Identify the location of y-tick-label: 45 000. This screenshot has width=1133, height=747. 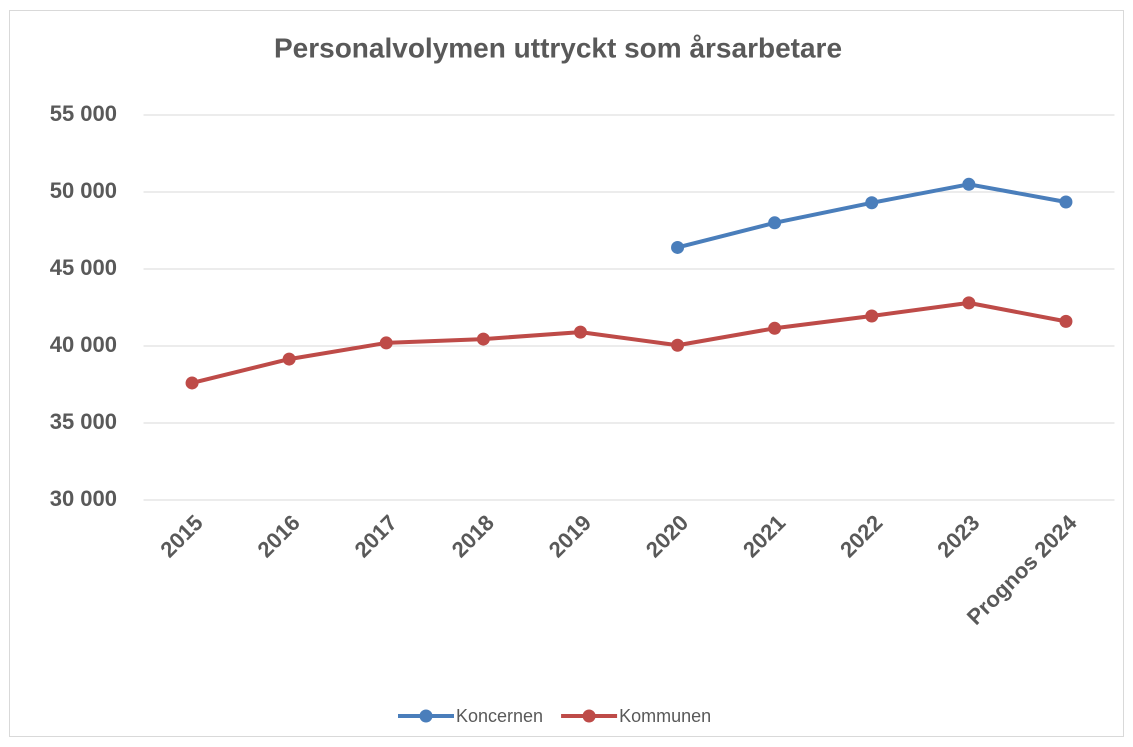
(83, 267).